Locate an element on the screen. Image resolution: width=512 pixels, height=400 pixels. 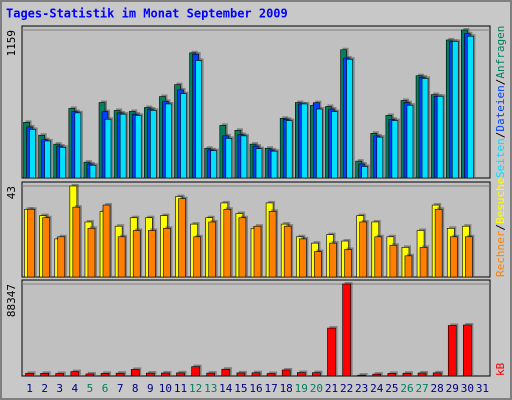
y-tick-label: 43 is located at coordinates (11, 192).